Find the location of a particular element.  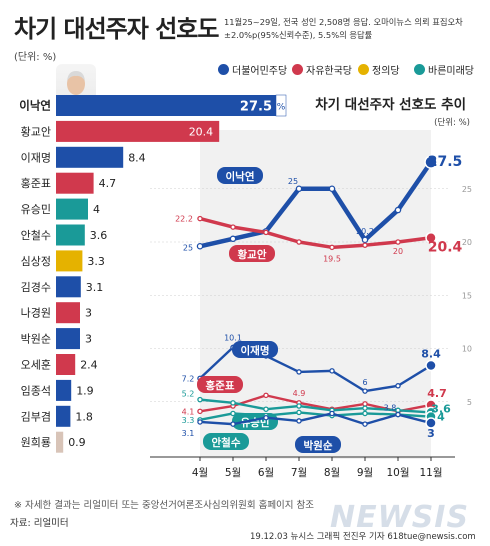

data-label: 10.1 is located at coordinates (233, 337).